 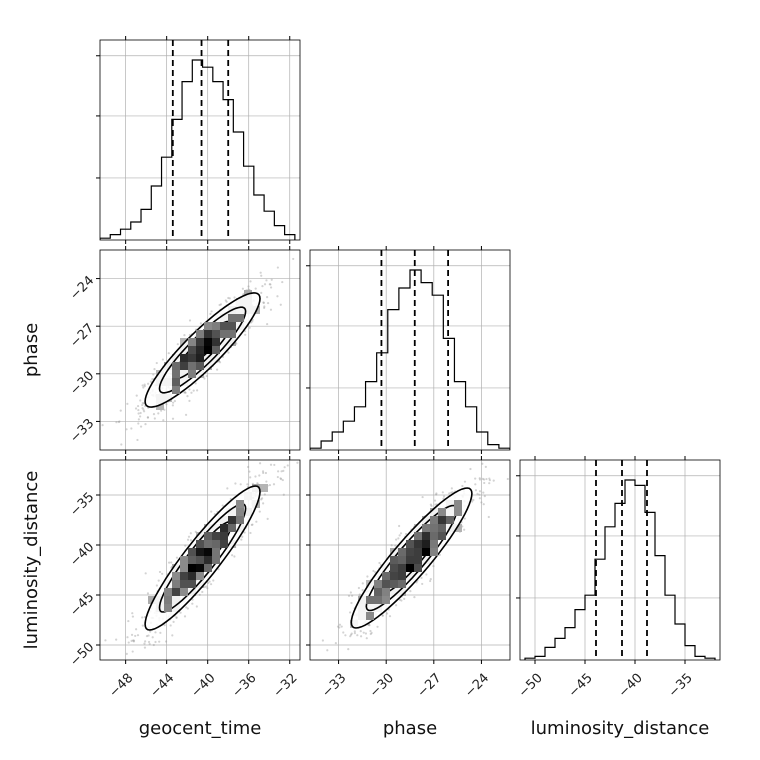 I want to click on panel-frame, so click(x=410, y=350).